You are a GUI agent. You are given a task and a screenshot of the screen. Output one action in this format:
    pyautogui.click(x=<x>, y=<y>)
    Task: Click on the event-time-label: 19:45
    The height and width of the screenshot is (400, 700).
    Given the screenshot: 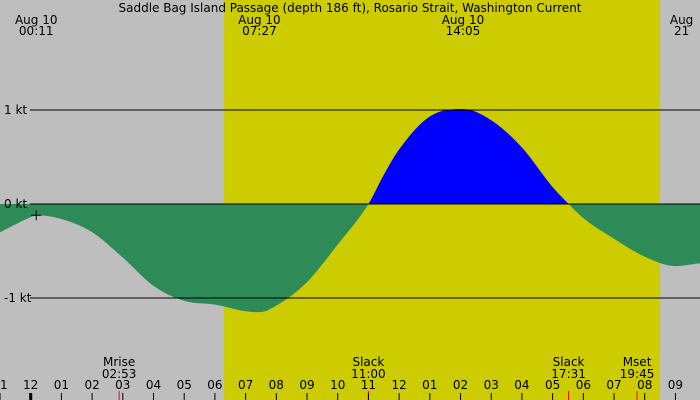 What is the action you would take?
    pyautogui.click(x=637, y=374)
    